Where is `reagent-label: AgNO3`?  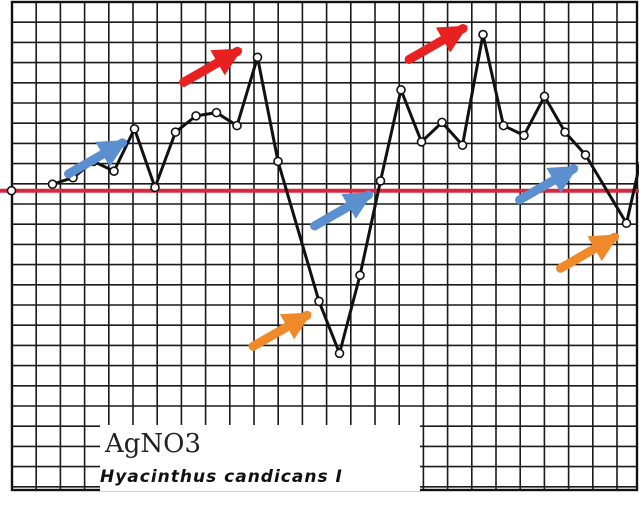 reagent-label: AgNO3 is located at coordinates (152, 444).